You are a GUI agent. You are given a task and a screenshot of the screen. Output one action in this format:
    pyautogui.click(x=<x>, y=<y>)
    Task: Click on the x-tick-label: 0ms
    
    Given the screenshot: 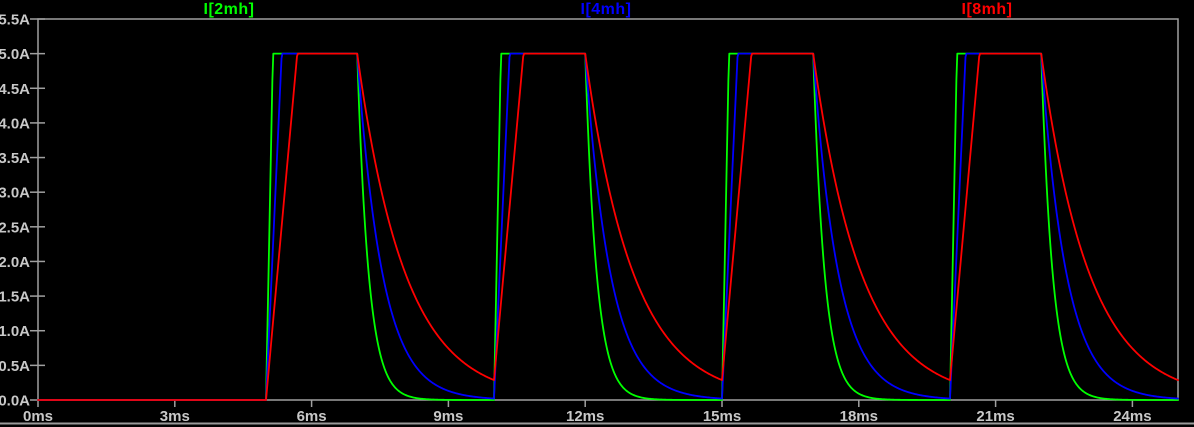 What is the action you would take?
    pyautogui.click(x=38, y=416)
    